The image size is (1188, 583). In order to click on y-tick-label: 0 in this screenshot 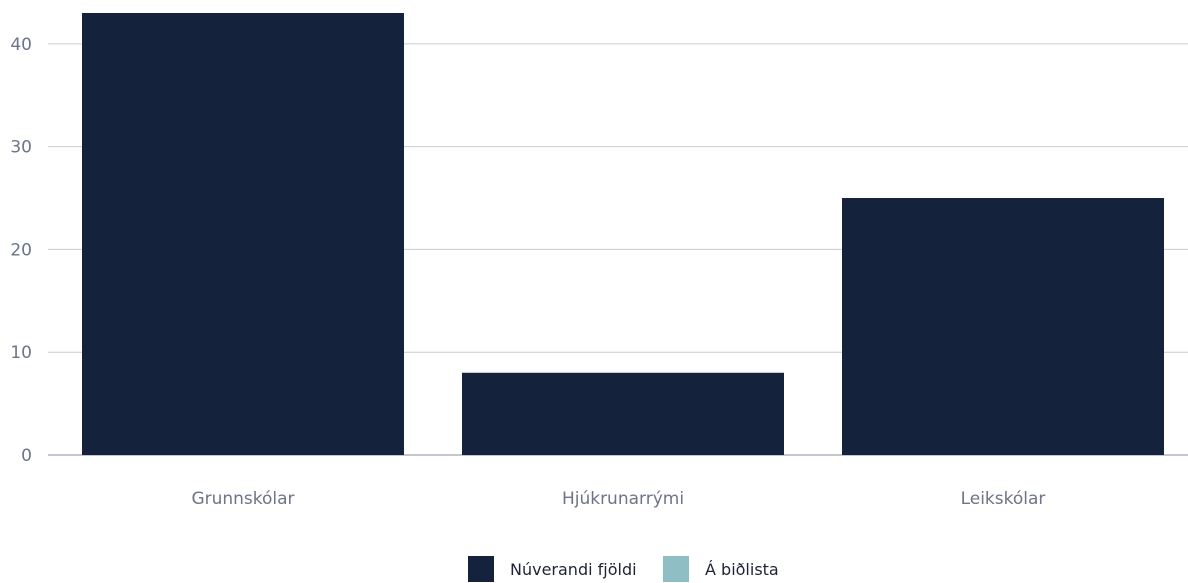, I will do `click(26, 456)`.